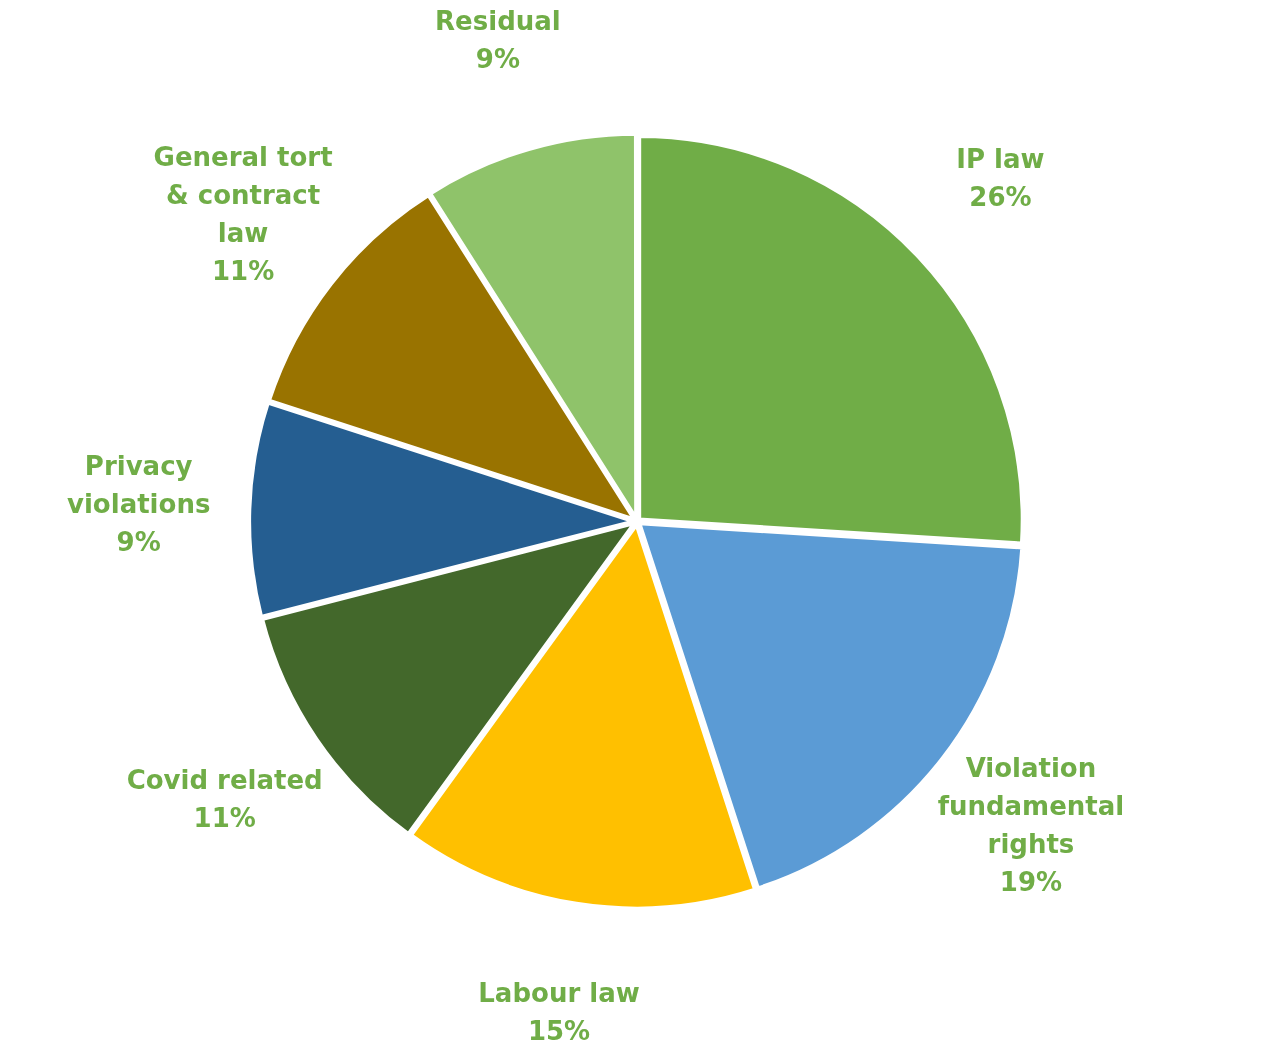 This screenshot has height=1043, width=1274. I want to click on slice-label: IP law, so click(1000, 158).